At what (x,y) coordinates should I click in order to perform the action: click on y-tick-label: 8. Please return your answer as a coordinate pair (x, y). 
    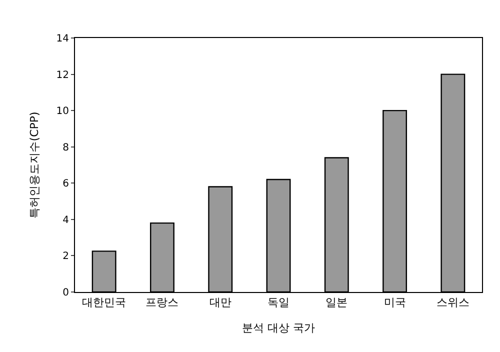
    Looking at the image, I should click on (65, 148).